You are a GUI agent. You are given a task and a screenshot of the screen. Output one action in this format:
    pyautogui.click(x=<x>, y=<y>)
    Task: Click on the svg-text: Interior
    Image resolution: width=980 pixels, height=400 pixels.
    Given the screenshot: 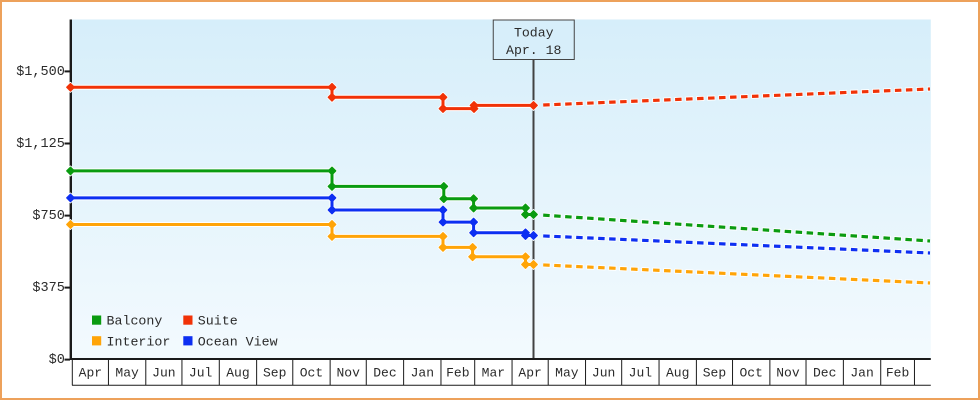 What is the action you would take?
    pyautogui.click(x=139, y=341)
    